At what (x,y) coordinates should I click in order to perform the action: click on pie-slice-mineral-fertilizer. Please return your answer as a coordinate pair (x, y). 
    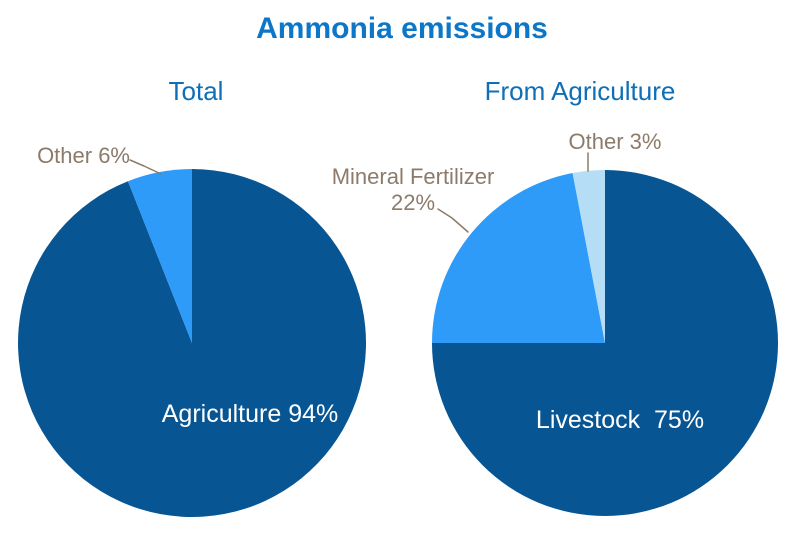
    Looking at the image, I should click on (518, 258).